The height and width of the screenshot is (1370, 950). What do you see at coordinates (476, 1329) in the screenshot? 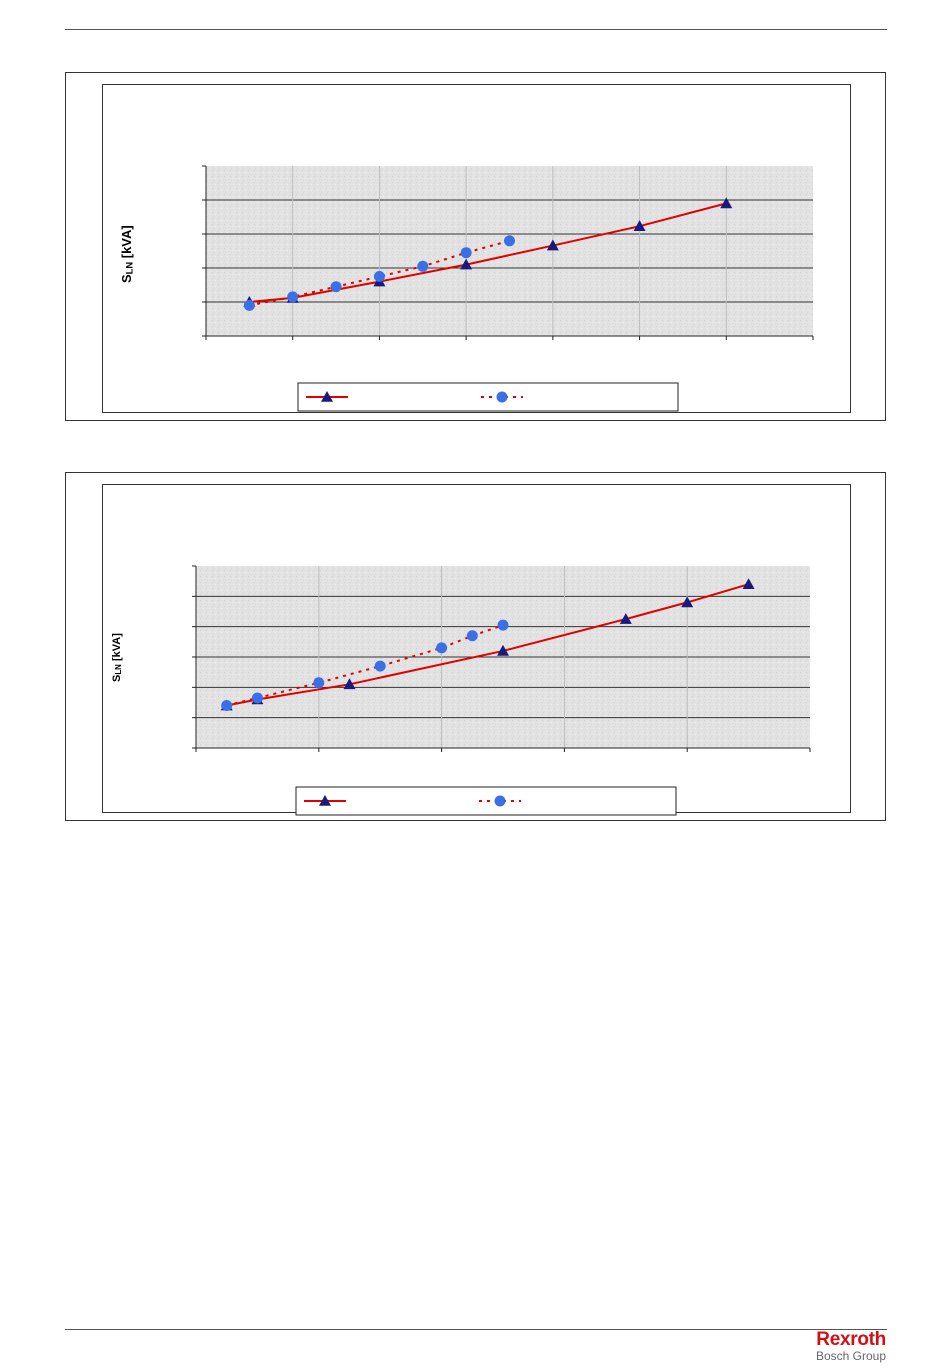
I see `footer-rule` at bounding box center [476, 1329].